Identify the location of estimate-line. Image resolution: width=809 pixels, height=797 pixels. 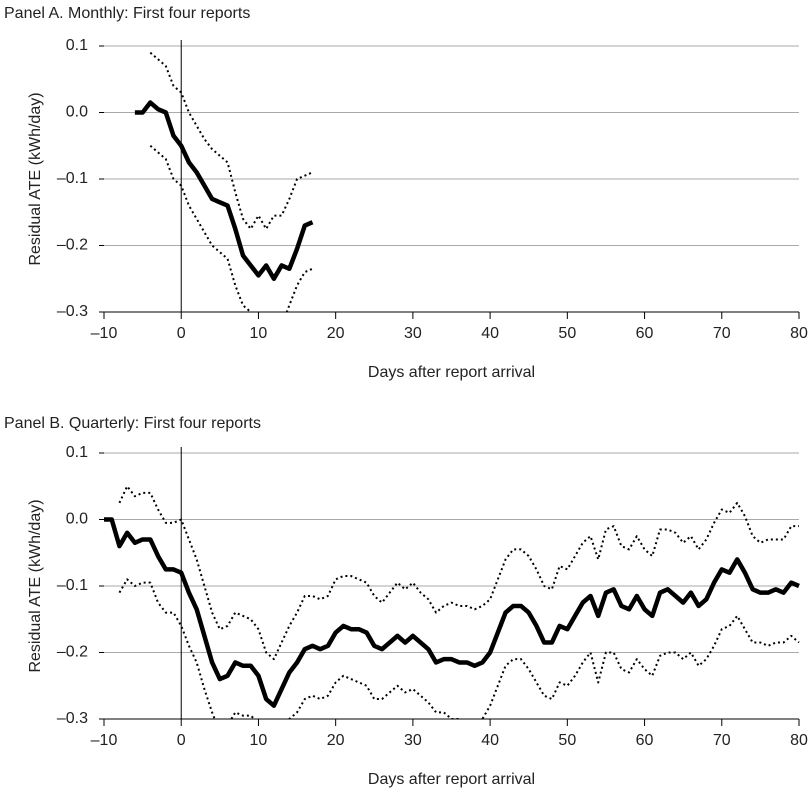
(224, 190).